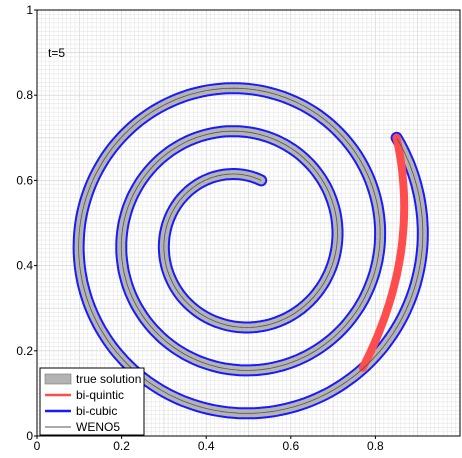 Image resolution: width=462 pixels, height=458 pixels. I want to click on legend-swatch-true-solution, so click(58, 379).